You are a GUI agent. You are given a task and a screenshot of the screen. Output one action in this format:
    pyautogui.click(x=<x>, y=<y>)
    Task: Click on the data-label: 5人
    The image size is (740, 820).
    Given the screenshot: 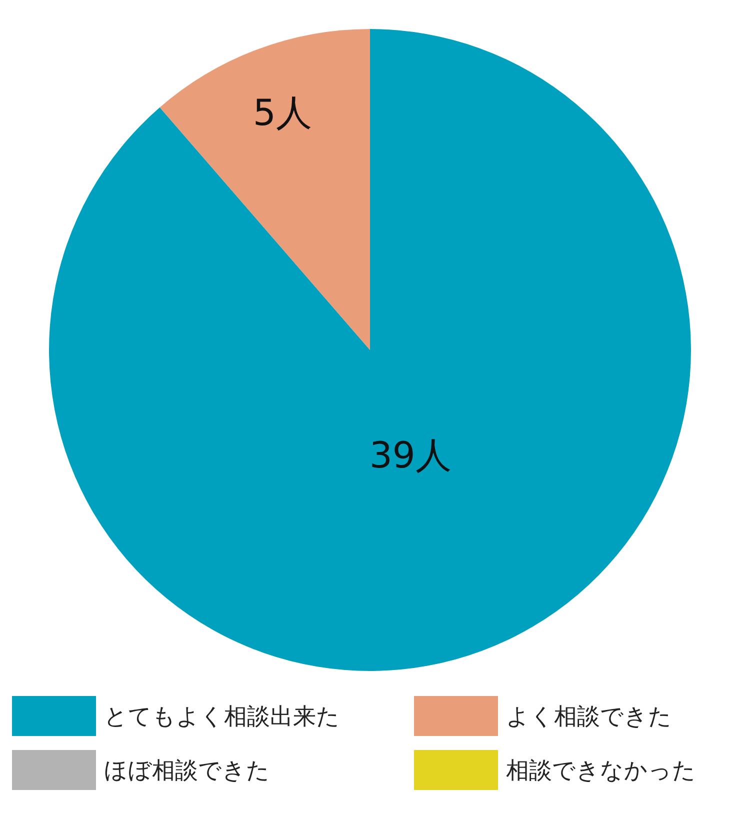 What is the action you would take?
    pyautogui.click(x=282, y=113)
    